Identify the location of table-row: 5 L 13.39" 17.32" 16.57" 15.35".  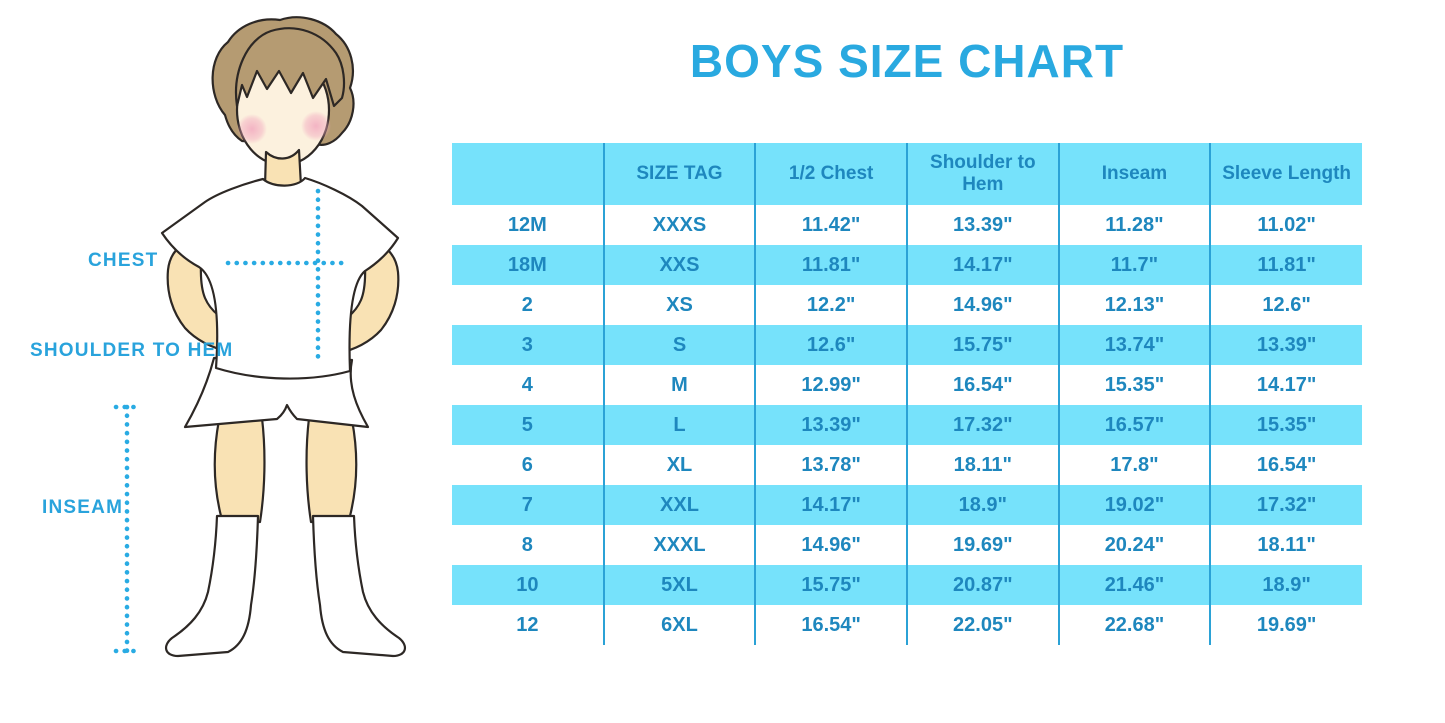
(907, 425).